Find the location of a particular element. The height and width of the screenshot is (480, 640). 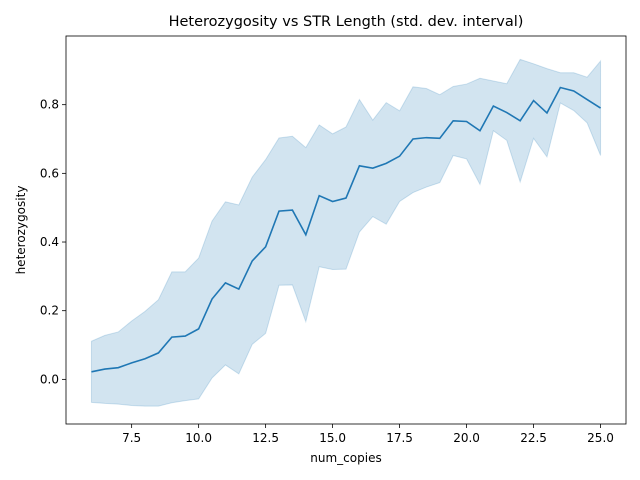

y-axis-label: heterozygosity is located at coordinates (21, 230).